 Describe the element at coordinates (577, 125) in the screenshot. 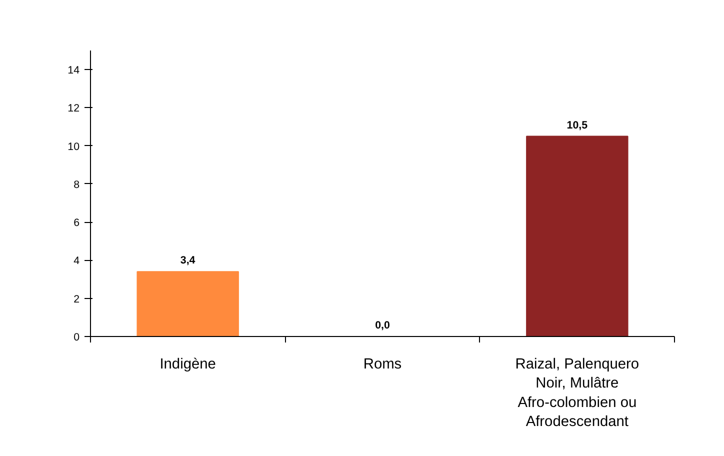

I see `data-label: 10,5` at that location.